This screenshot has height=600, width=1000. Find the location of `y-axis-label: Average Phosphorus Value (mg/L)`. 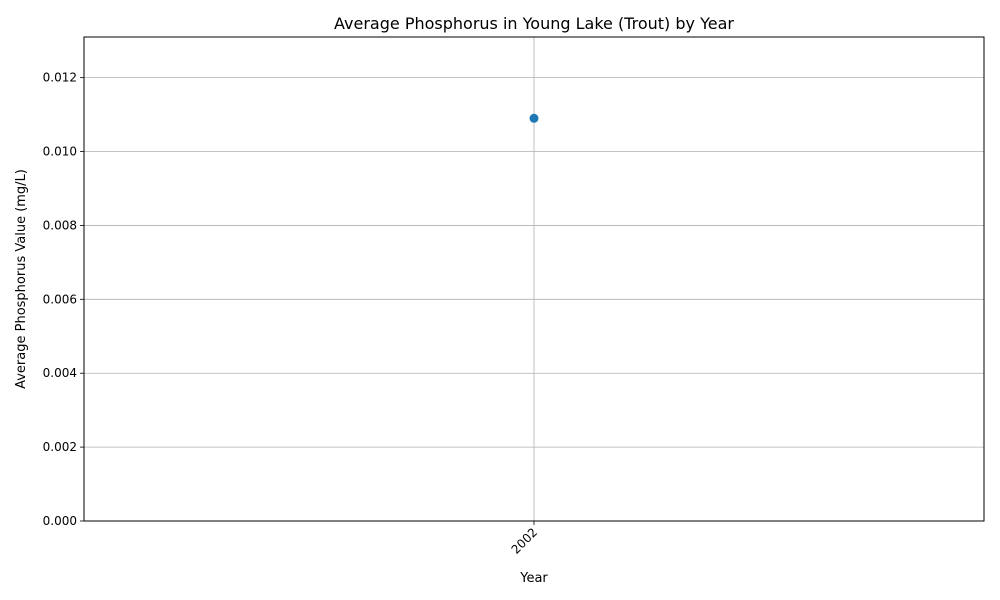

y-axis-label: Average Phosphorus Value (mg/L) is located at coordinates (21, 279).